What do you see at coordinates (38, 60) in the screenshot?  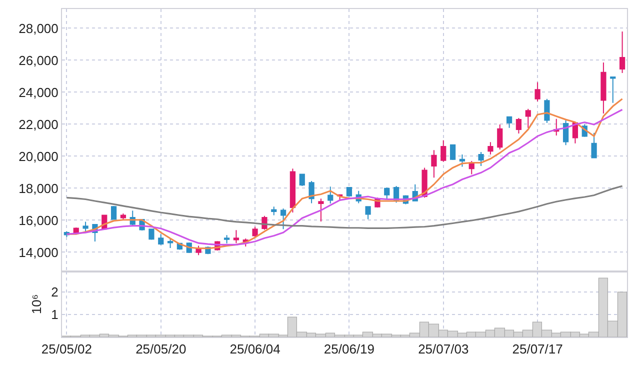 I see `y-tick-label: 26,000` at bounding box center [38, 60].